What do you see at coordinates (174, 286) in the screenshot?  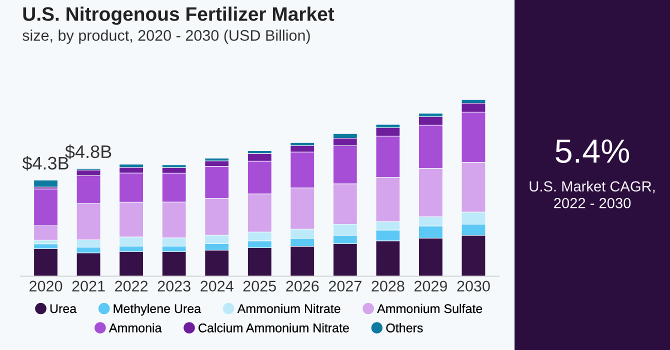 I see `x-tick-label: 2023` at bounding box center [174, 286].